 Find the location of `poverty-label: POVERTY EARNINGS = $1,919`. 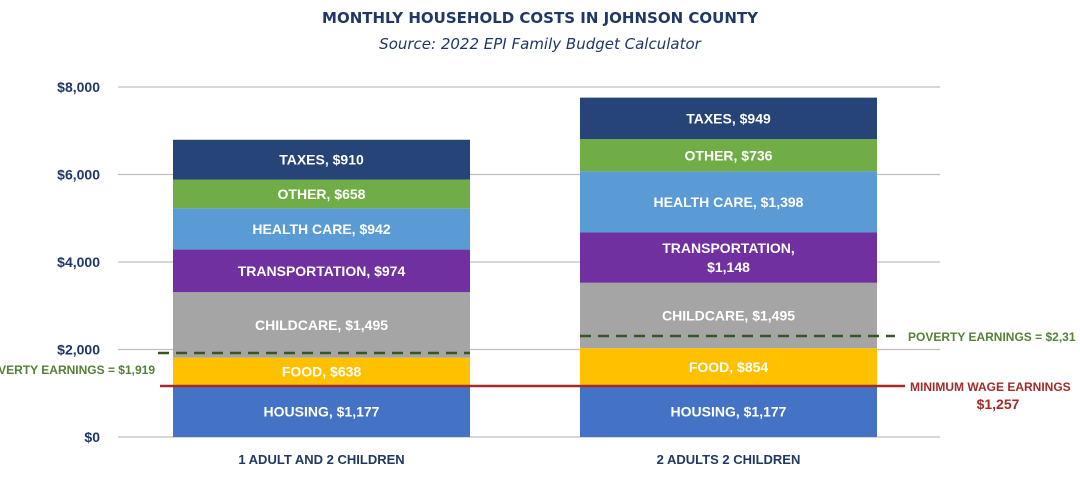

poverty-label: POVERTY EARNINGS = $1,919 is located at coordinates (77, 370).